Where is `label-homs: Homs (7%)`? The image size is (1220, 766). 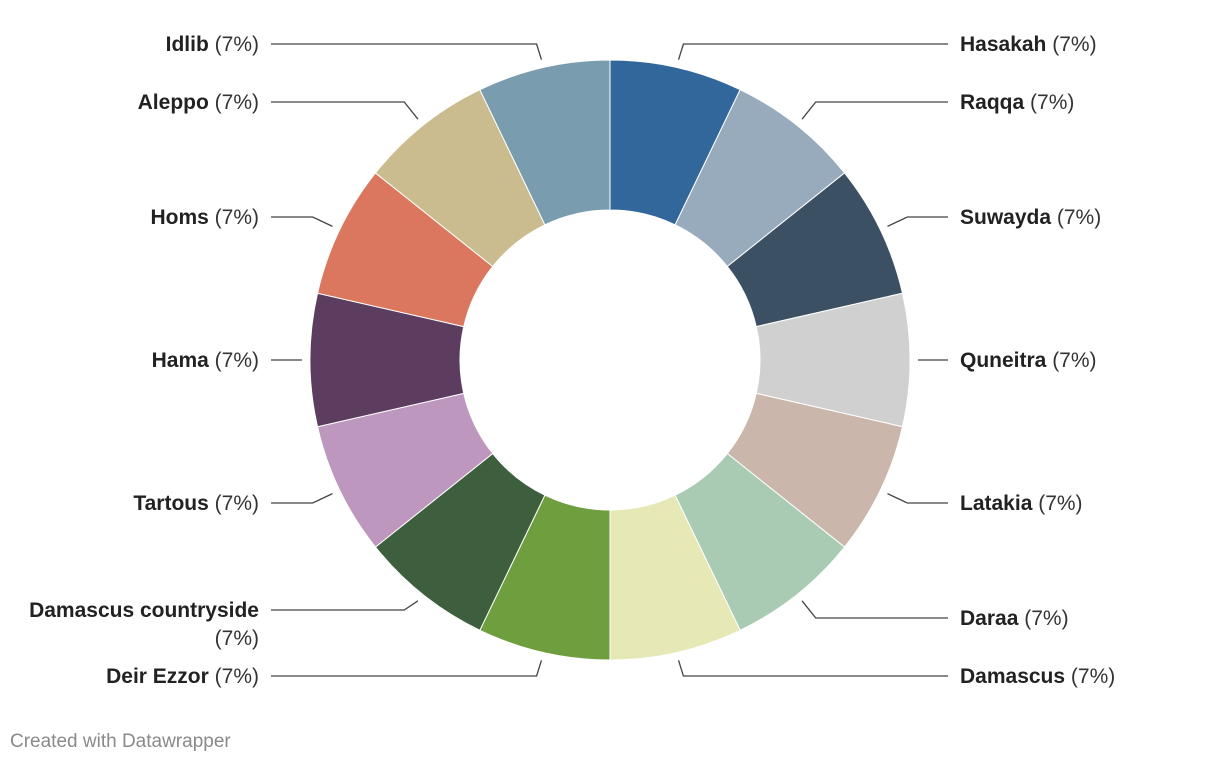
label-homs: Homs (7%) is located at coordinates (204, 217).